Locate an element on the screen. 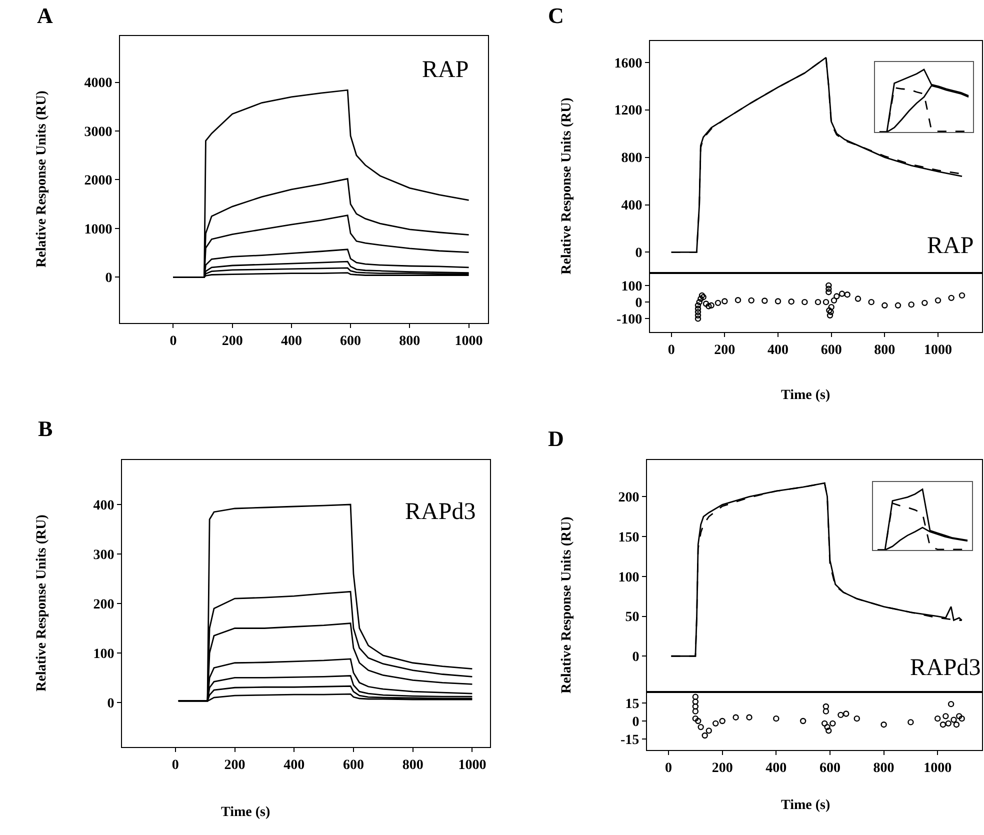 The image size is (984, 835). y-tick-label: 300 is located at coordinates (103, 555).